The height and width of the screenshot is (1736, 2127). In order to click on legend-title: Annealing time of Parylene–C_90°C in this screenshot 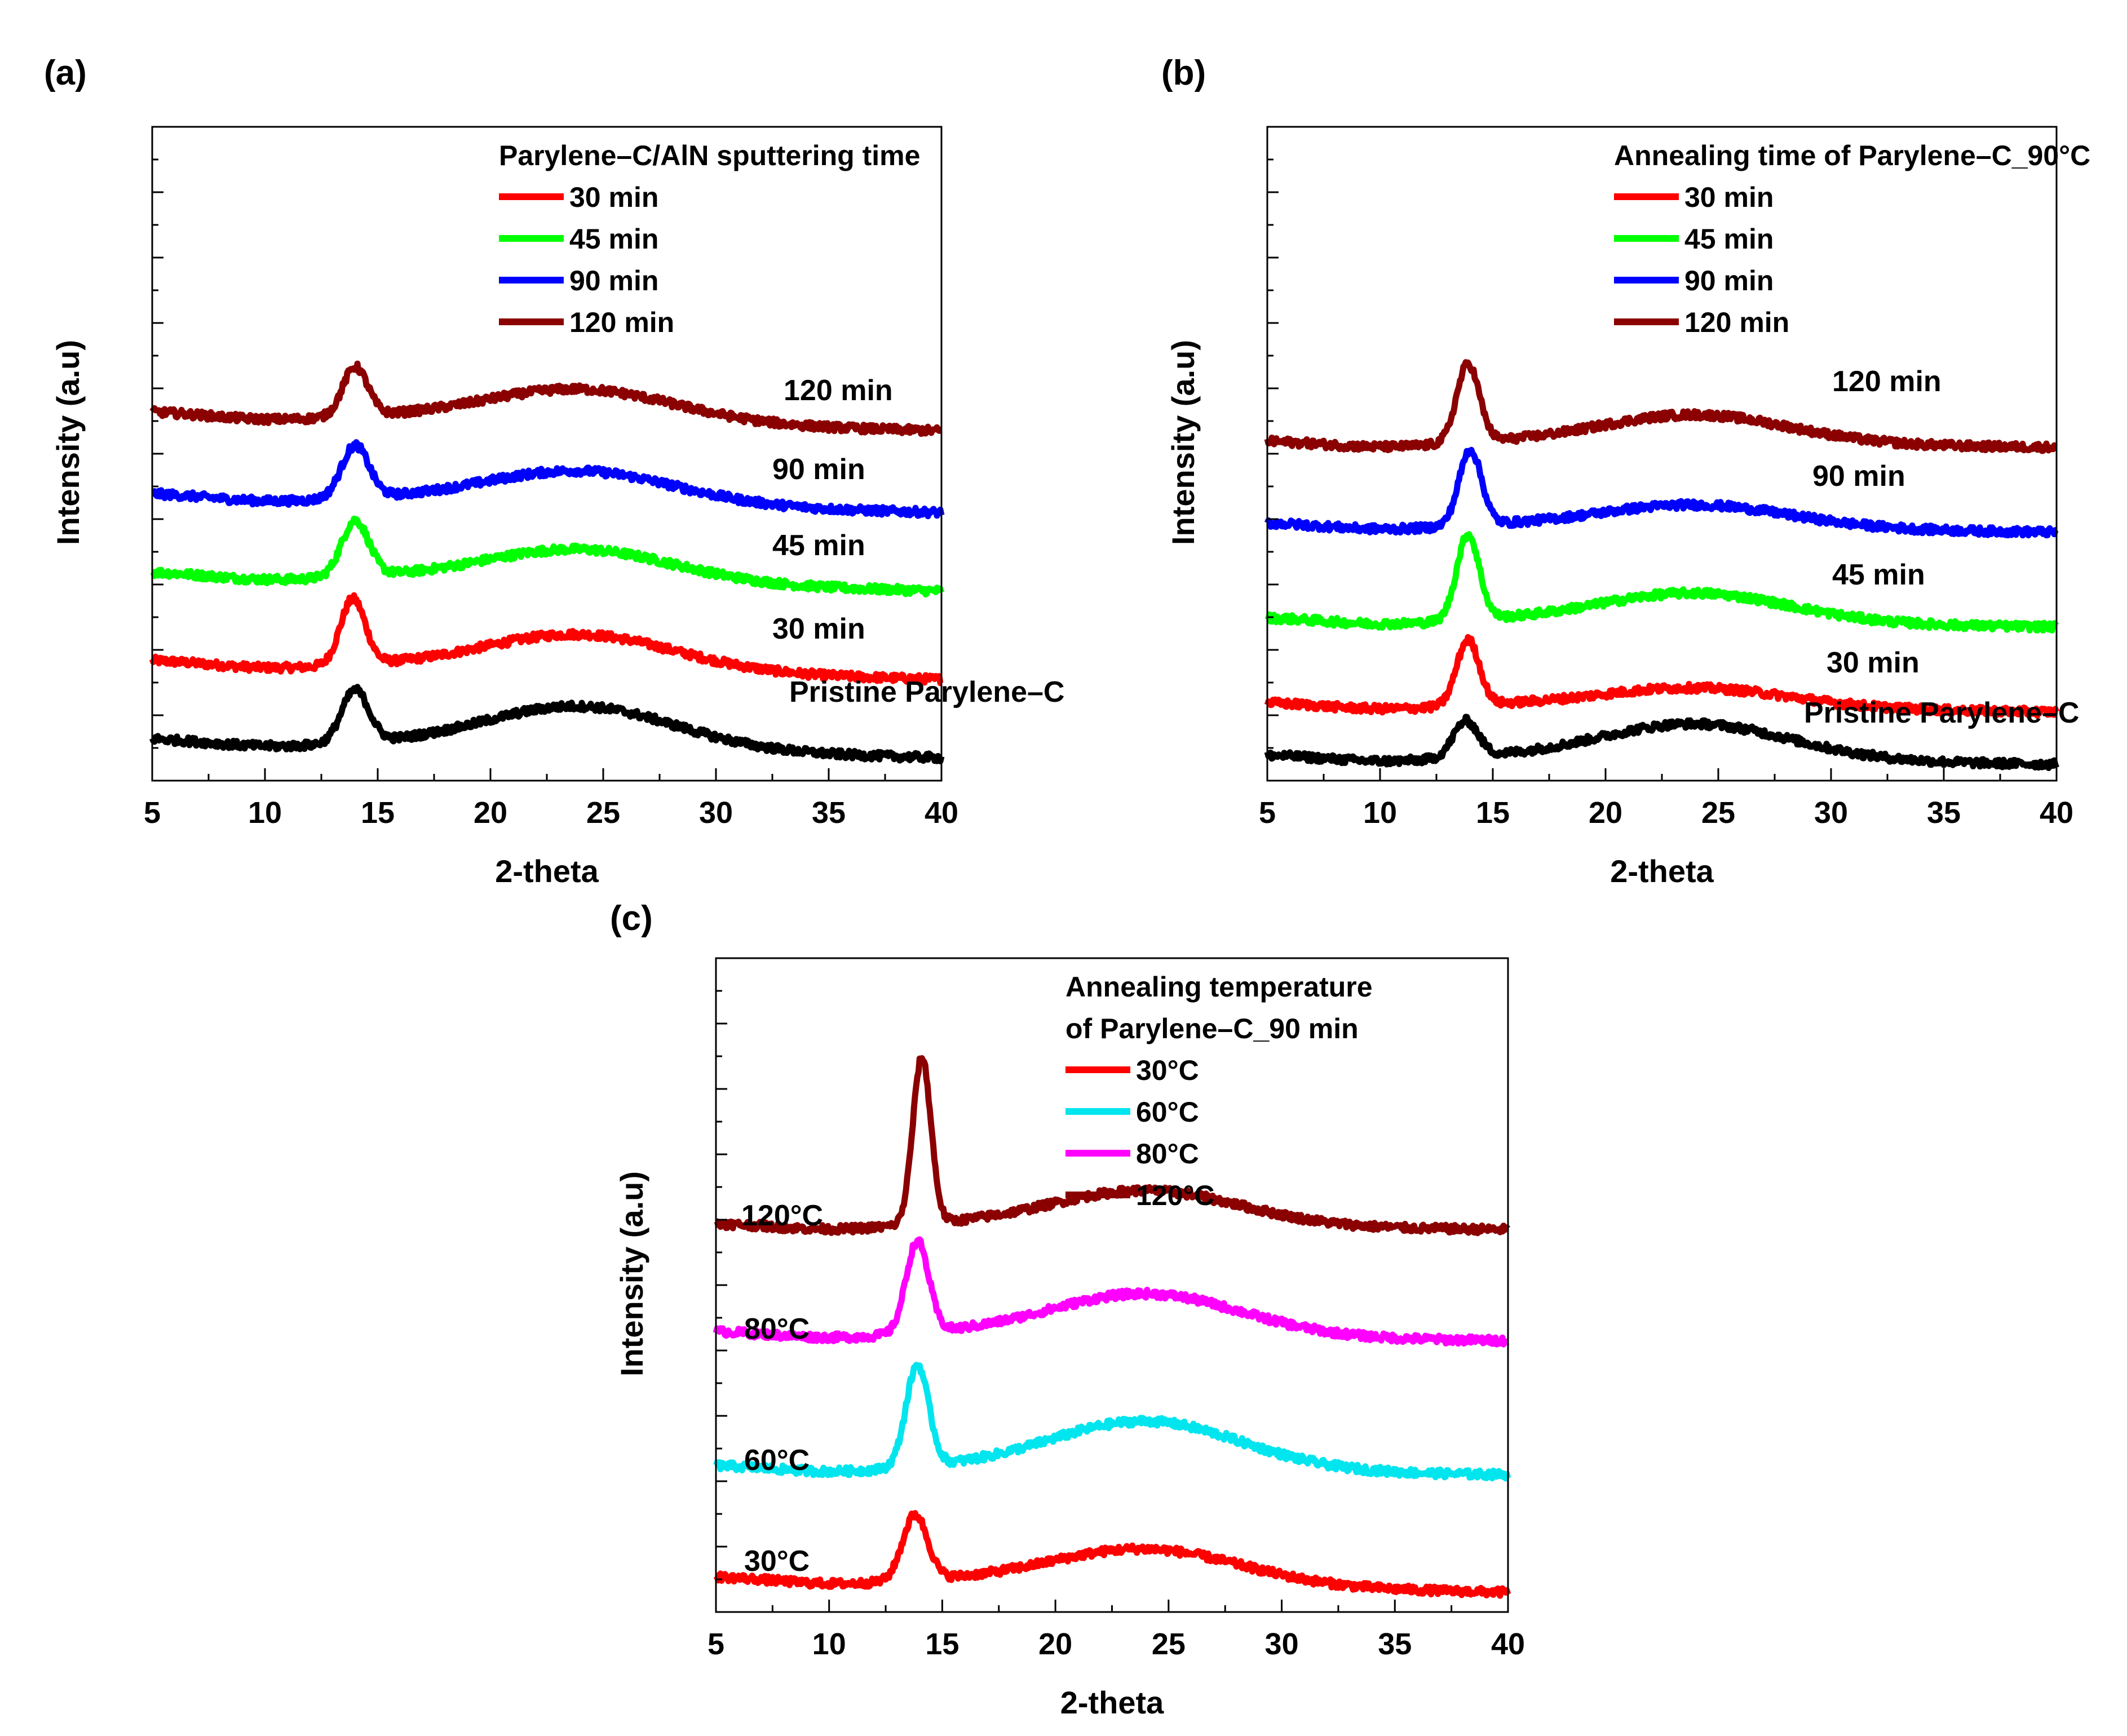, I will do `click(1852, 155)`.